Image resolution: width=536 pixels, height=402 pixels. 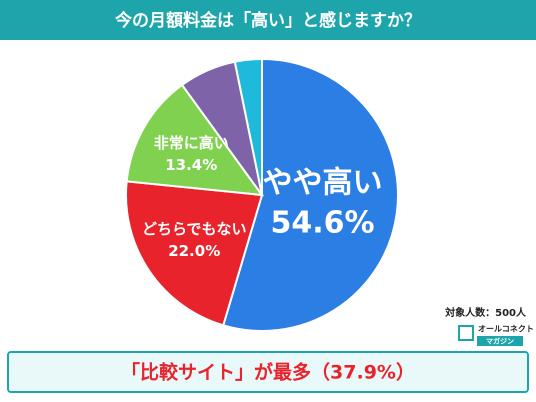 What do you see at coordinates (194, 229) in the screenshot?
I see `slice-label: どちらでもない` at bounding box center [194, 229].